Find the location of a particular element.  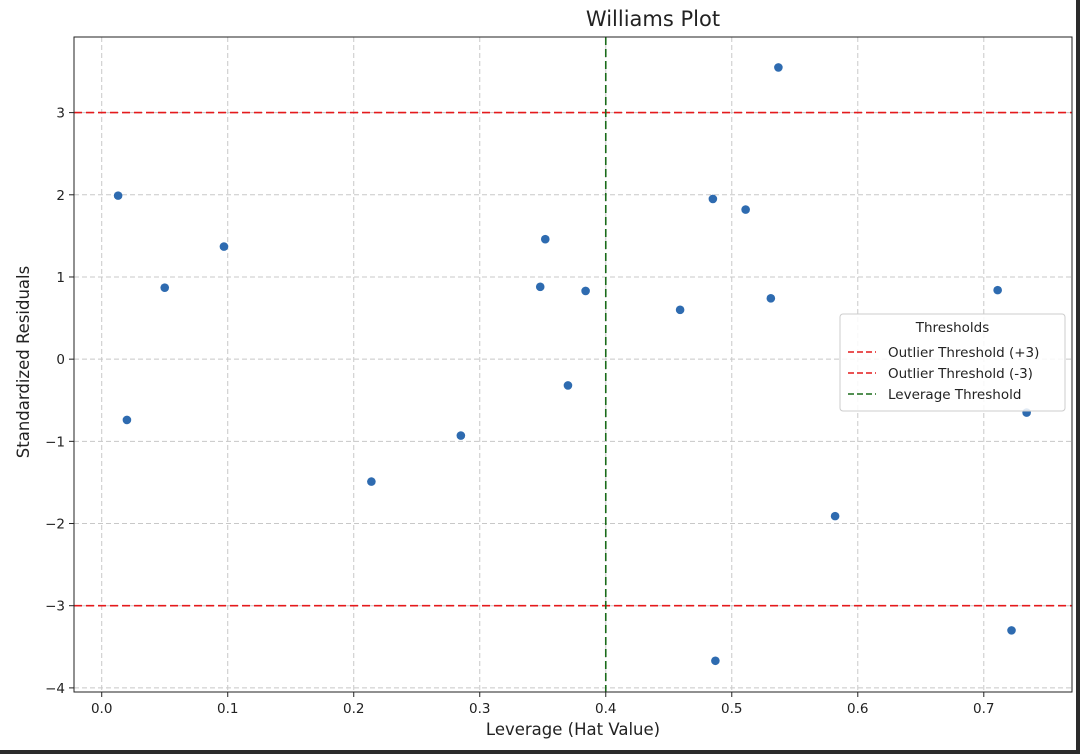

x-tick-label: 0.5 is located at coordinates (731, 709).